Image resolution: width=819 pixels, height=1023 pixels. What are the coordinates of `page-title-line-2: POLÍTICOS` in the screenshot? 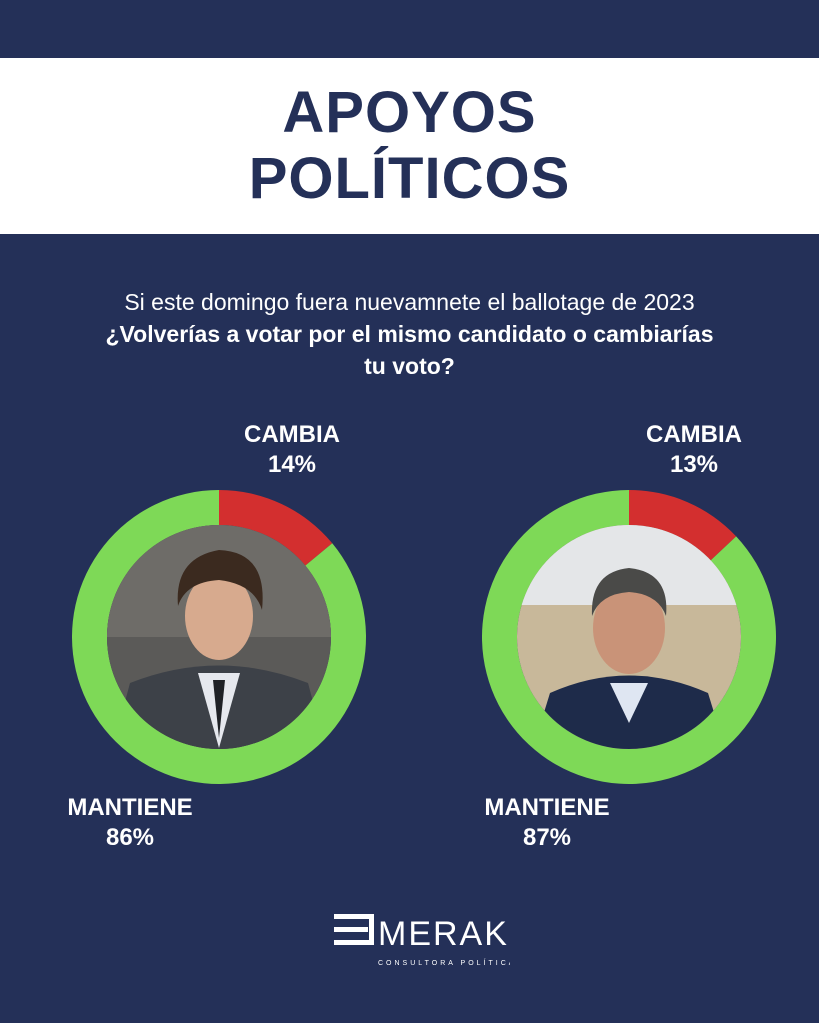 It's located at (409, 178).